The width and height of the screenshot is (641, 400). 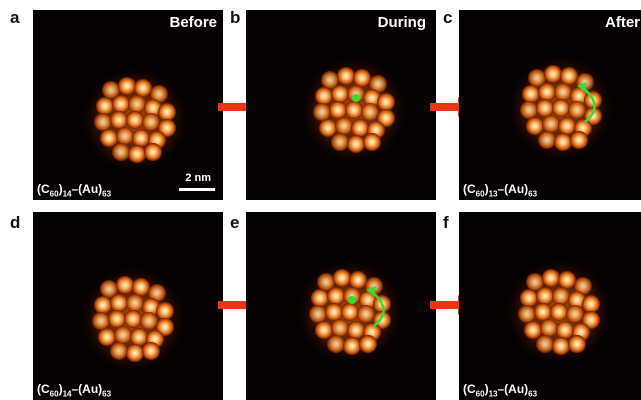 I want to click on stm-panel-f: (C60)13–(Au)63, so click(x=550, y=306).